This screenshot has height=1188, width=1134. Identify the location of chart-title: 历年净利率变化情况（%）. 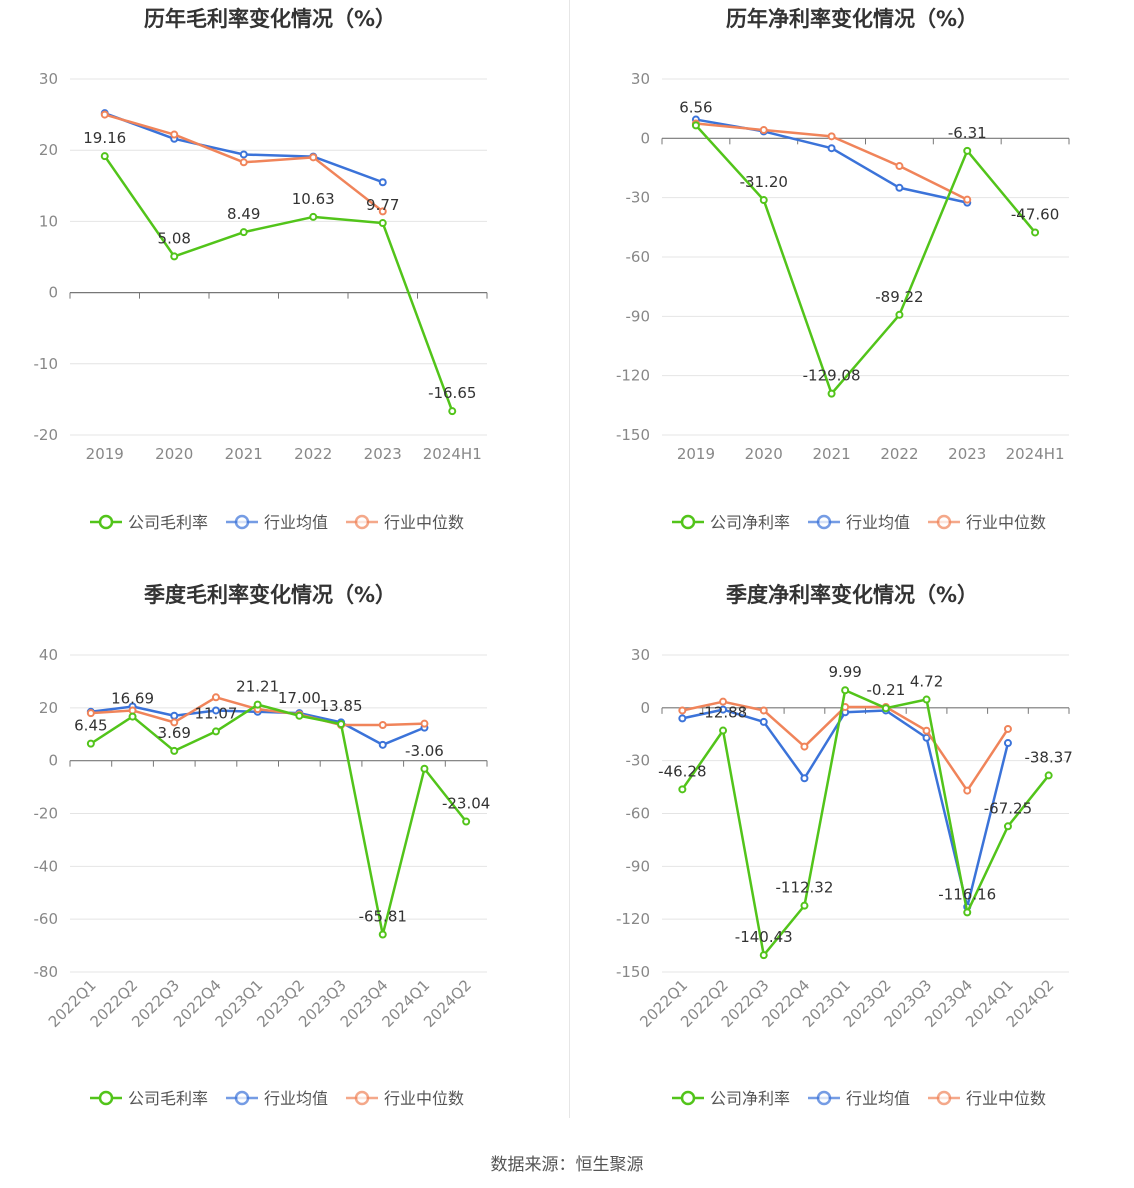
(852, 19).